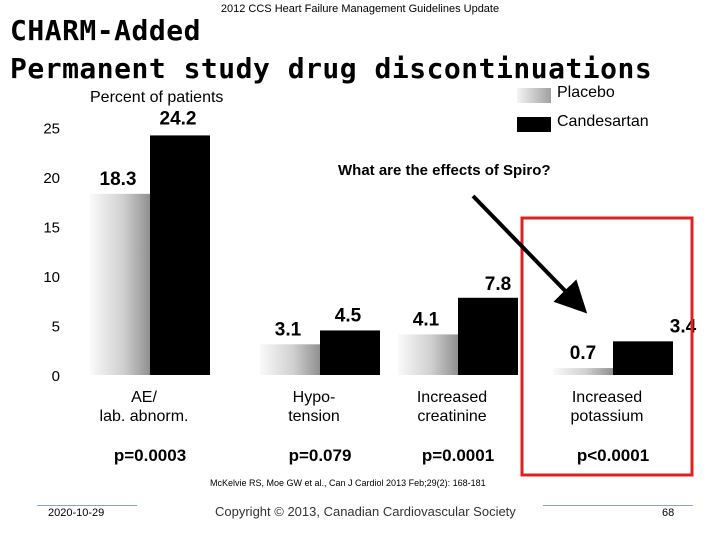 This screenshot has height=540, width=720. Describe the element at coordinates (56, 327) in the screenshot. I see `y-tick-label-5: 5` at that location.